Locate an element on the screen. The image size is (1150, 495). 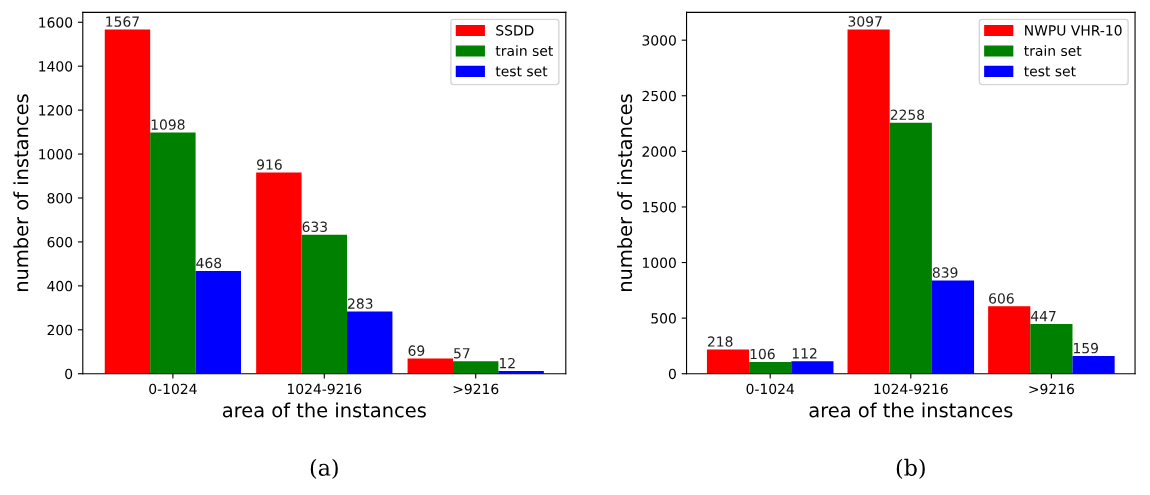
y-tick-label: 2000 is located at coordinates (659, 151).